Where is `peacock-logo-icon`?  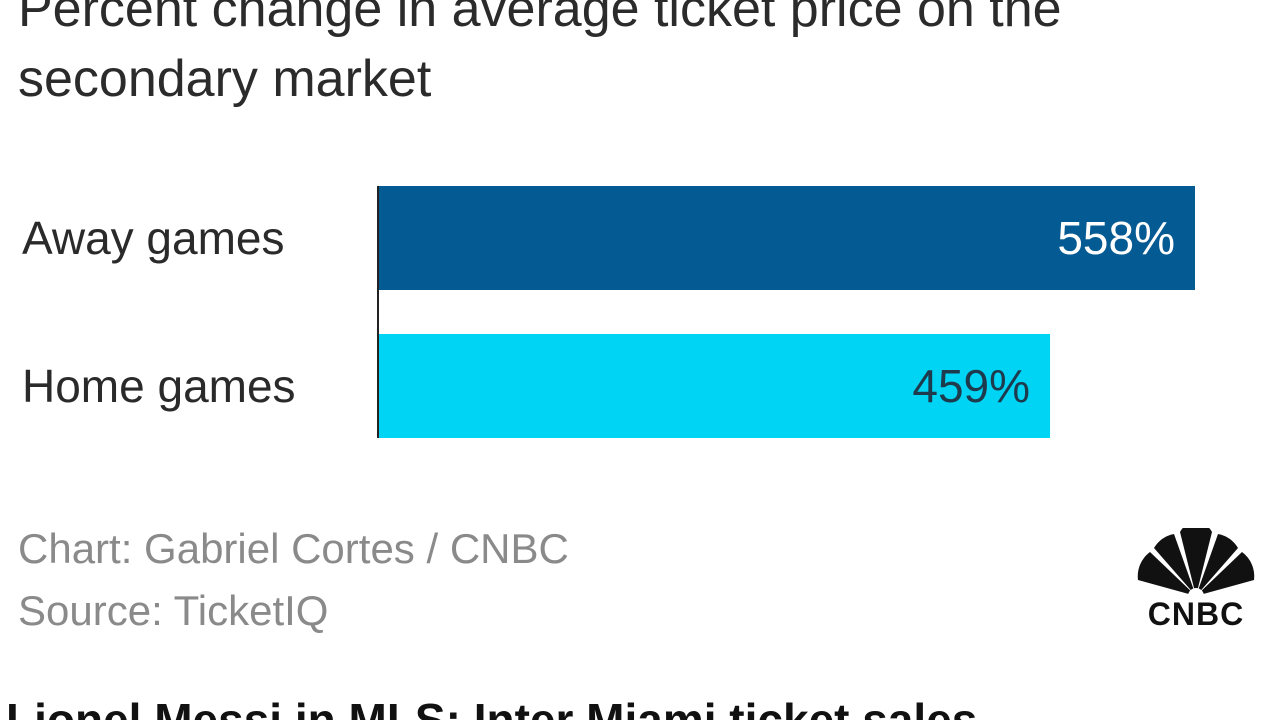 peacock-logo-icon is located at coordinates (1196, 563).